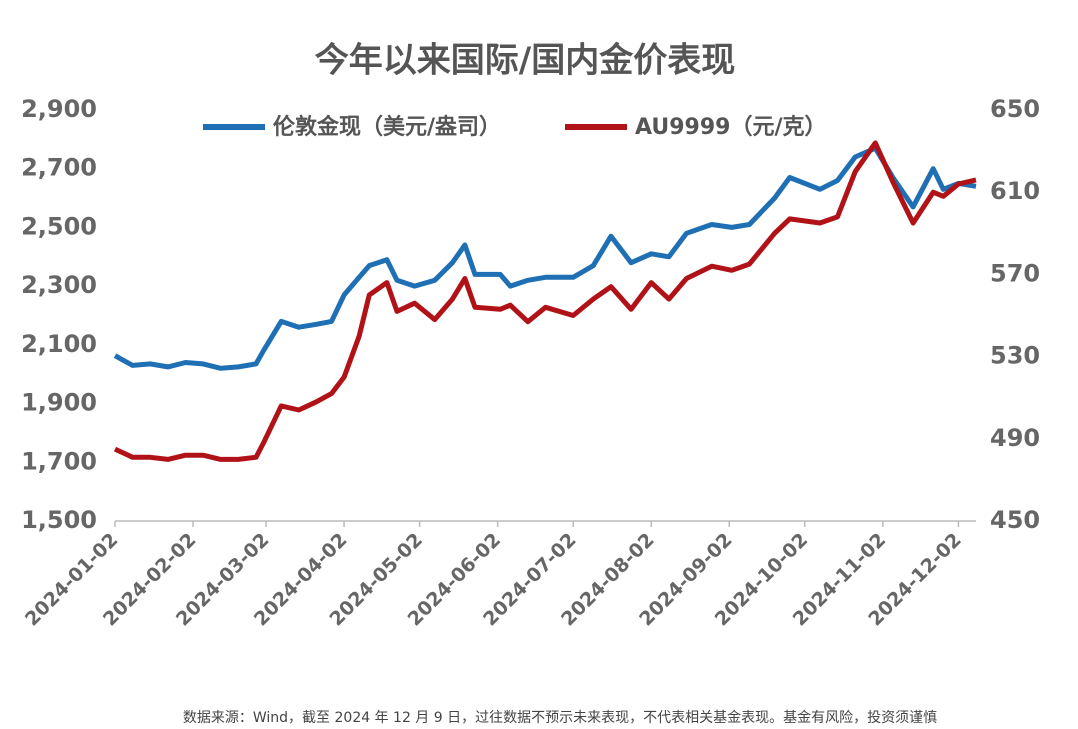 The image size is (1078, 729). Describe the element at coordinates (525, 61) in the screenshot. I see `chart-title: 今年以来国际/国内金价表现` at that location.